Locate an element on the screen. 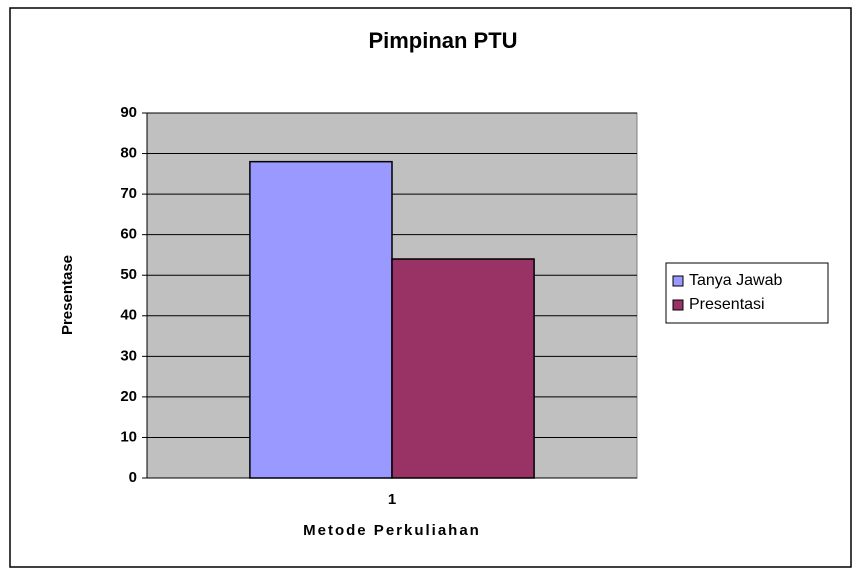 This screenshot has height=572, width=859. y-tick-label: 0 is located at coordinates (133, 477).